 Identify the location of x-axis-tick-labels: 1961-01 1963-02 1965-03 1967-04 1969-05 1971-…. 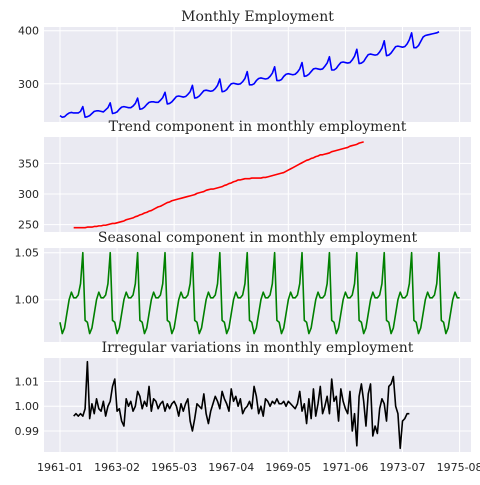
(258, 467).